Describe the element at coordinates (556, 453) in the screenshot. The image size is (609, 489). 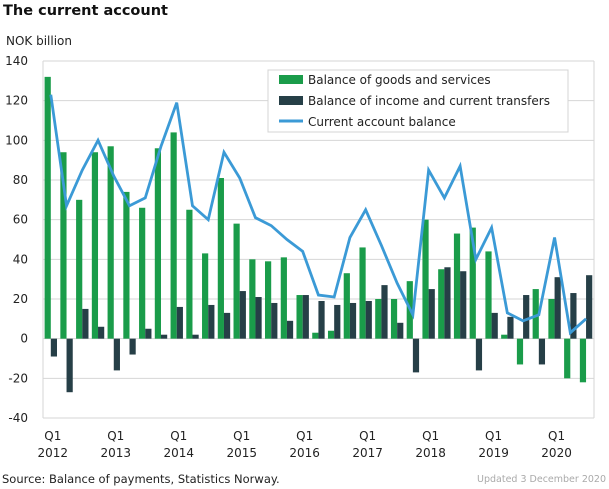
I see `x-tick-year: 2020` at that location.